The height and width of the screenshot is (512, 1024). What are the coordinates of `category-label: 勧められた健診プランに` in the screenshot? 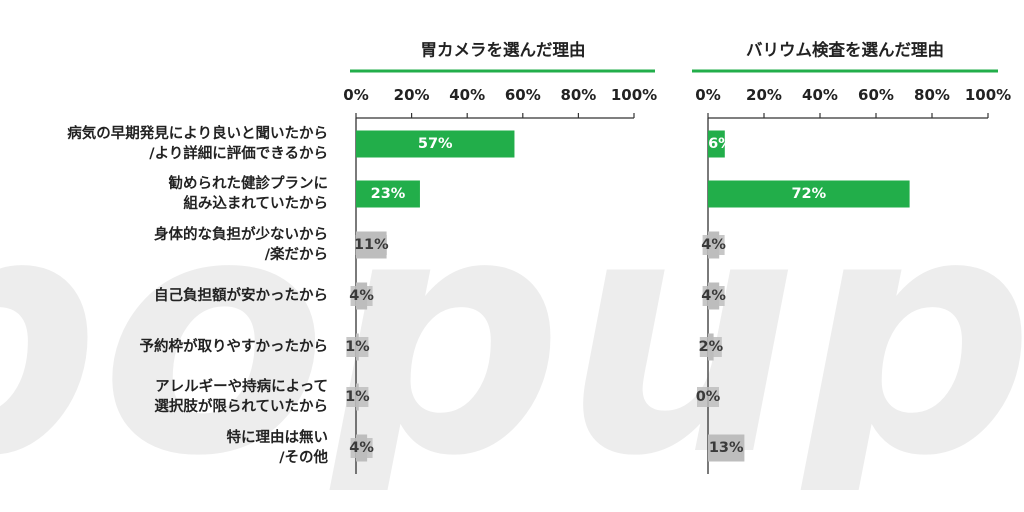 It's located at (249, 183).